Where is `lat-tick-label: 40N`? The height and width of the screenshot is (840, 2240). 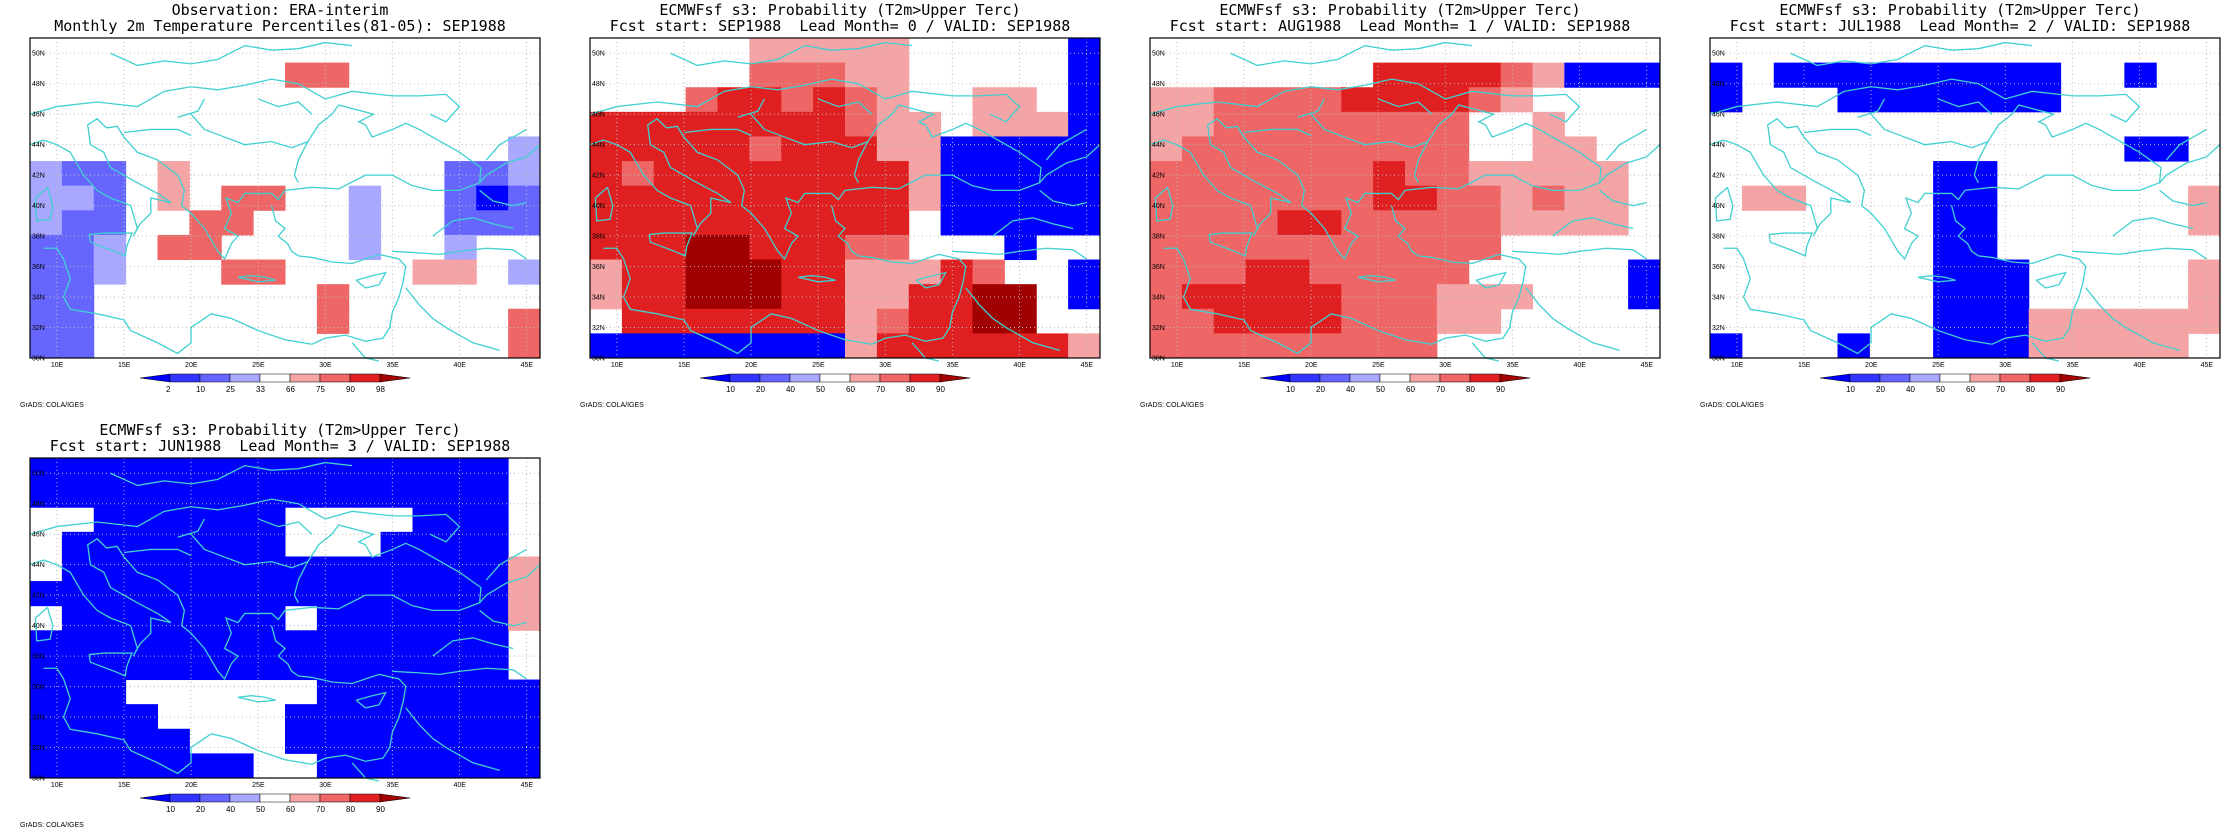 lat-tick-label: 40N is located at coordinates (598, 206).